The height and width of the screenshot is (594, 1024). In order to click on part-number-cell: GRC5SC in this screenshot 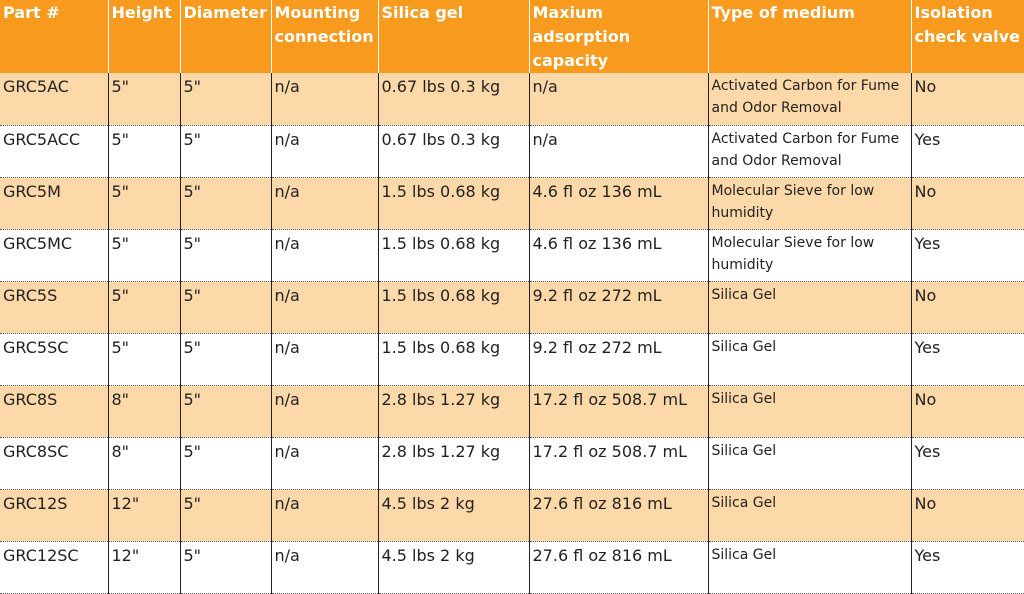, I will do `click(54, 359)`.